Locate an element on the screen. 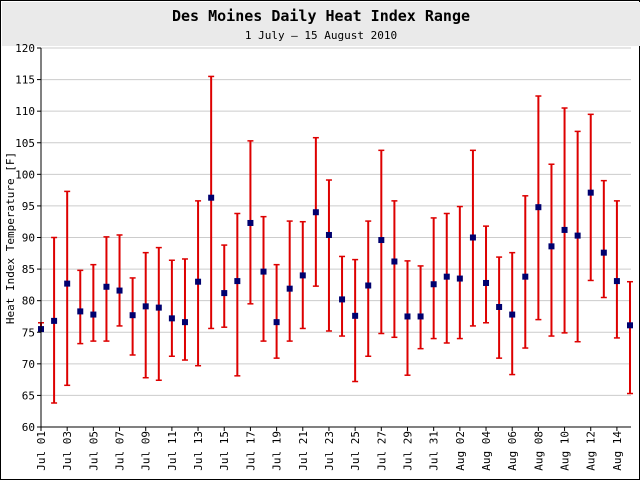 The width and height of the screenshot is (640, 481). x-tick-label: Jul 31 is located at coordinates (434, 451).